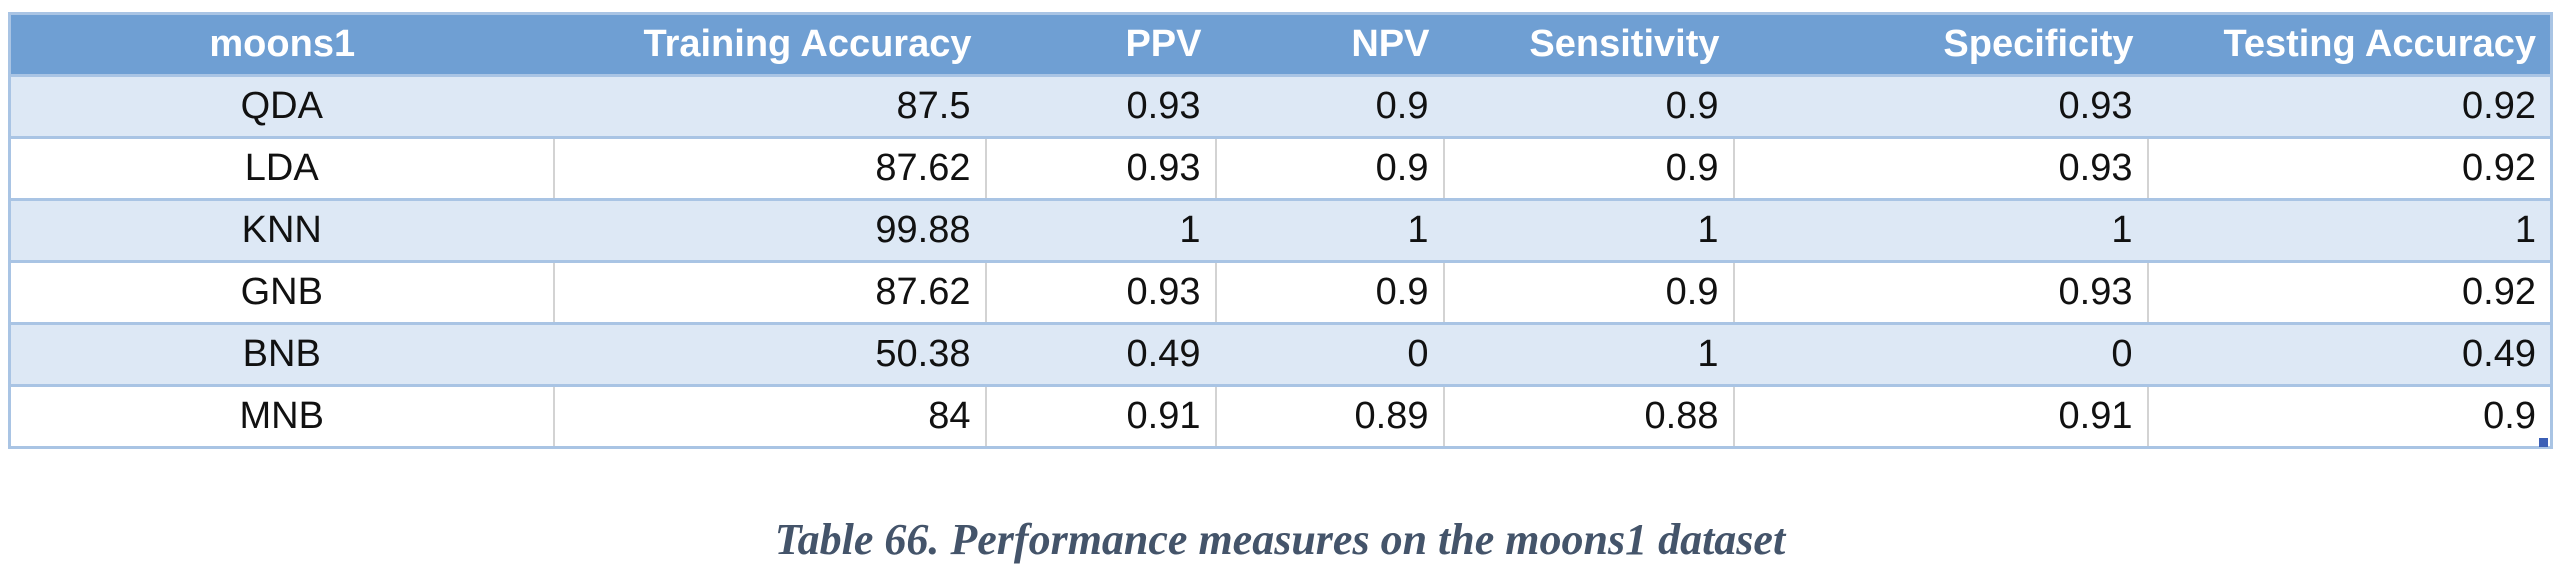 Image resolution: width=2560 pixels, height=576 pixels. I want to click on sensitivity-cell: 0.88, so click(1588, 416).